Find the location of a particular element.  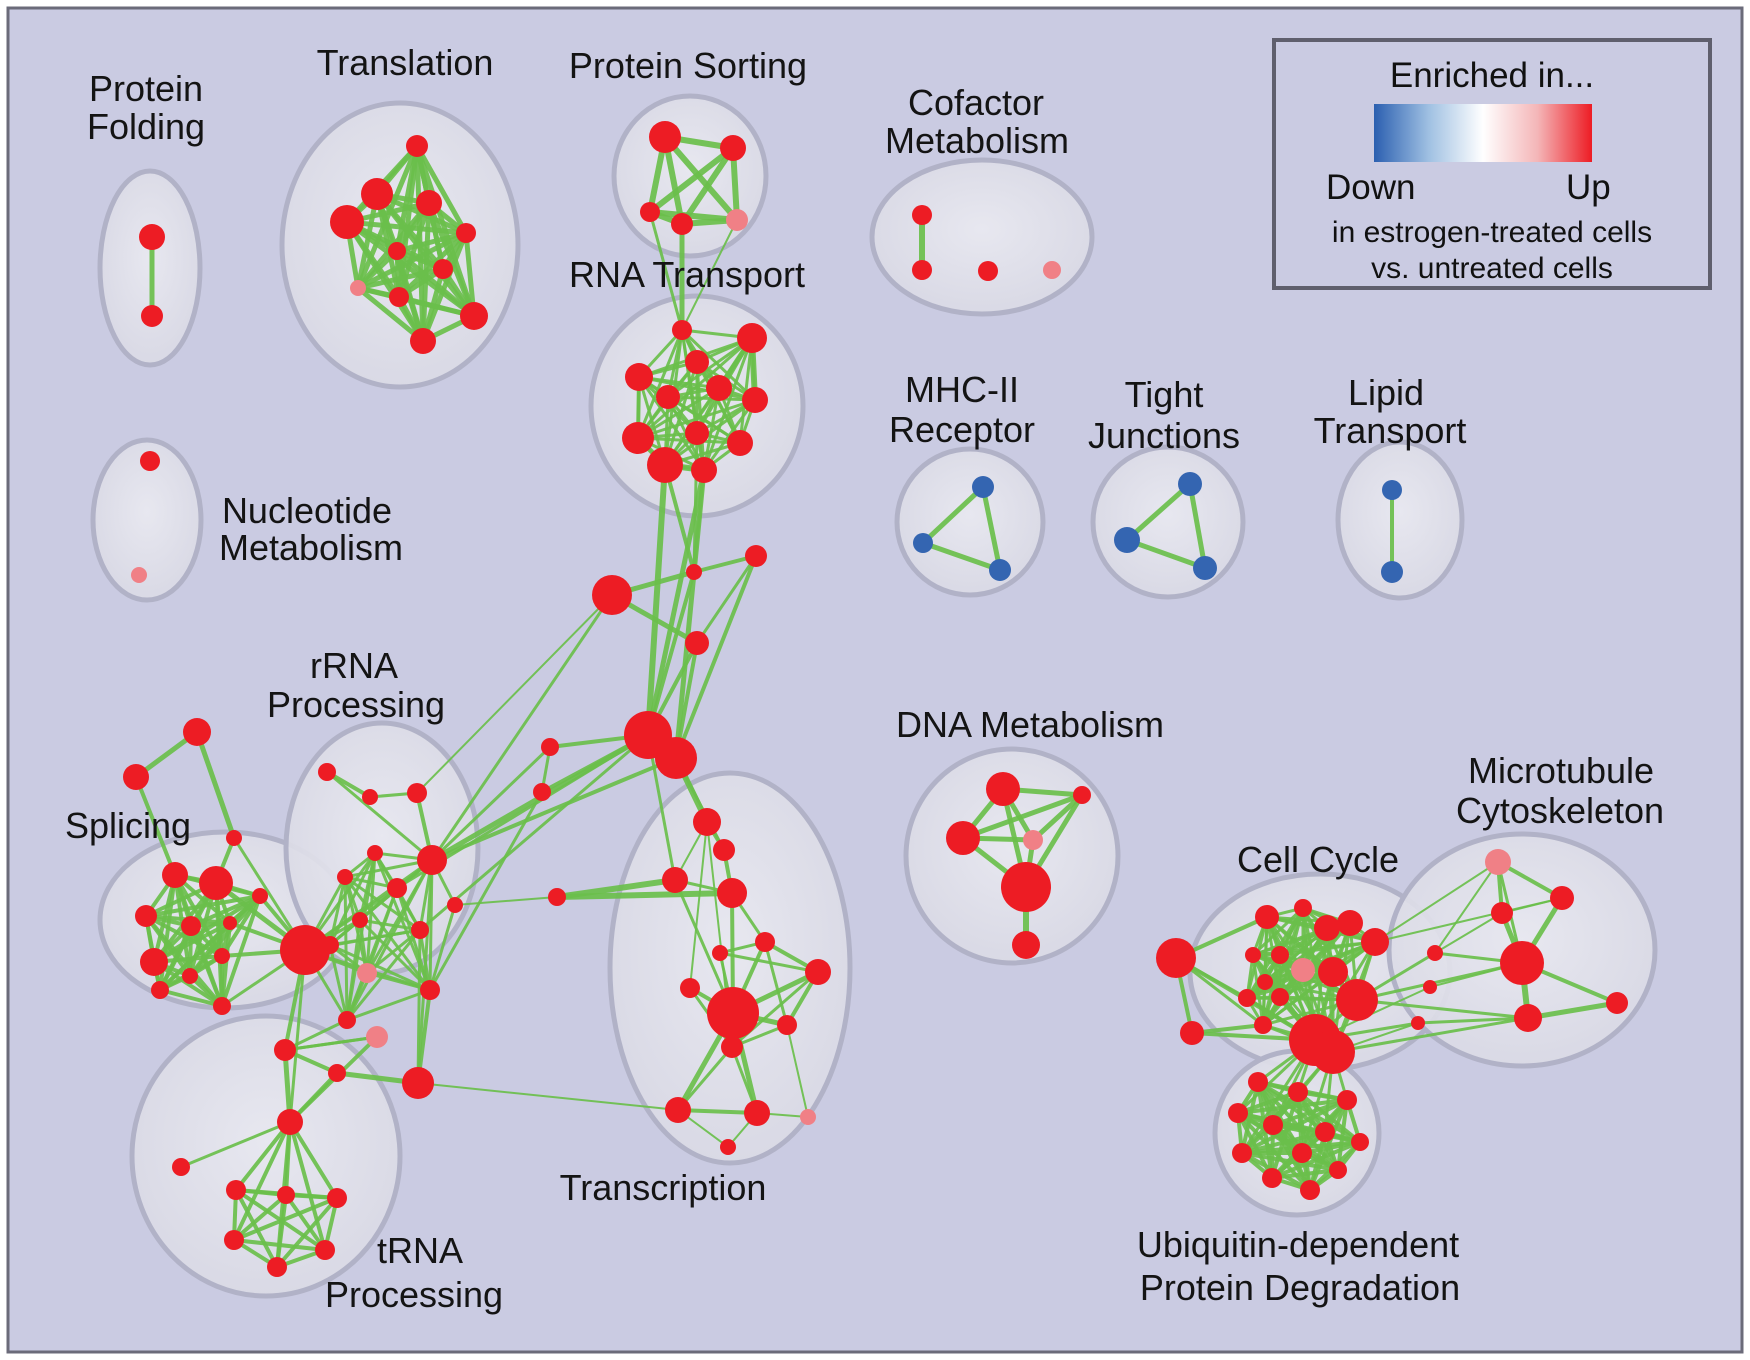

cluster-label-lipid-transport: Lipid is located at coordinates (1386, 392).